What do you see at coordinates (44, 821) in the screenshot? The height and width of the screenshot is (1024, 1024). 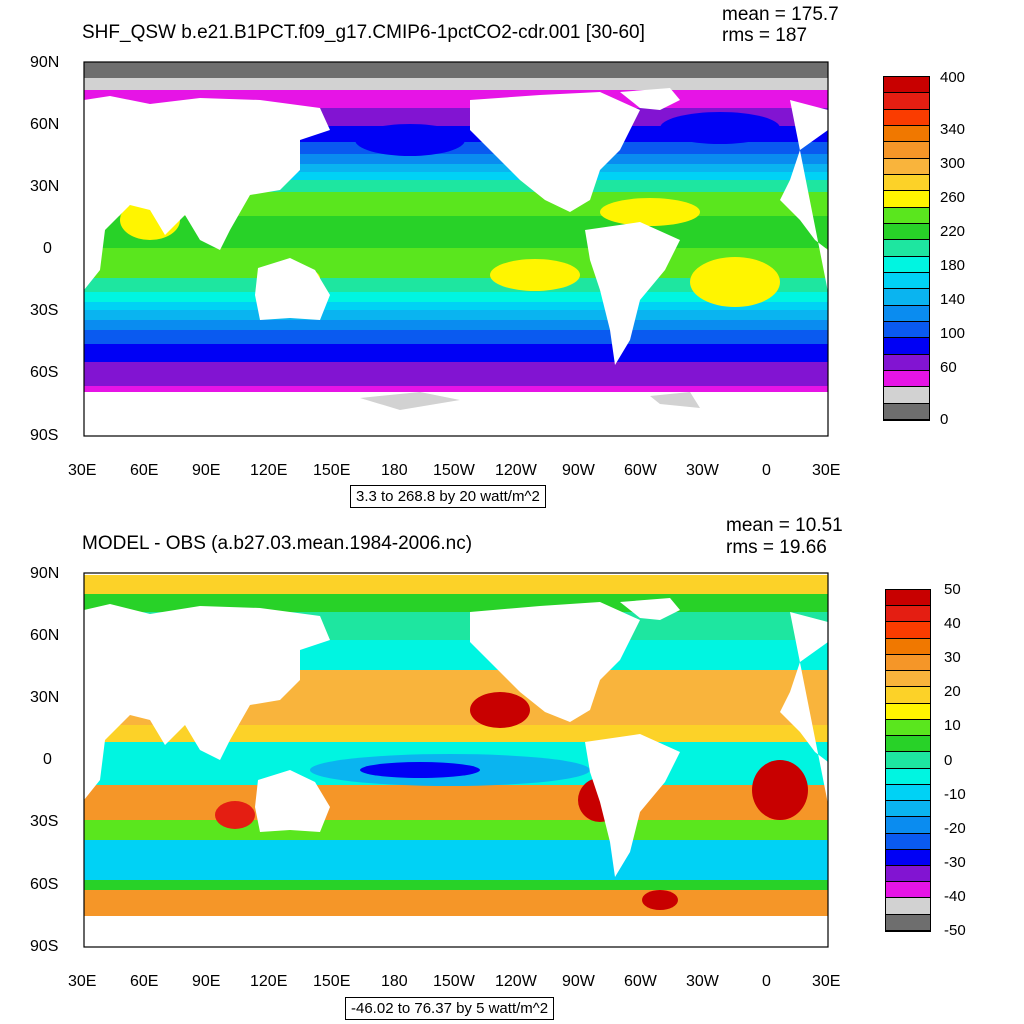 I see `panel2-lat-30s: 30S` at bounding box center [44, 821].